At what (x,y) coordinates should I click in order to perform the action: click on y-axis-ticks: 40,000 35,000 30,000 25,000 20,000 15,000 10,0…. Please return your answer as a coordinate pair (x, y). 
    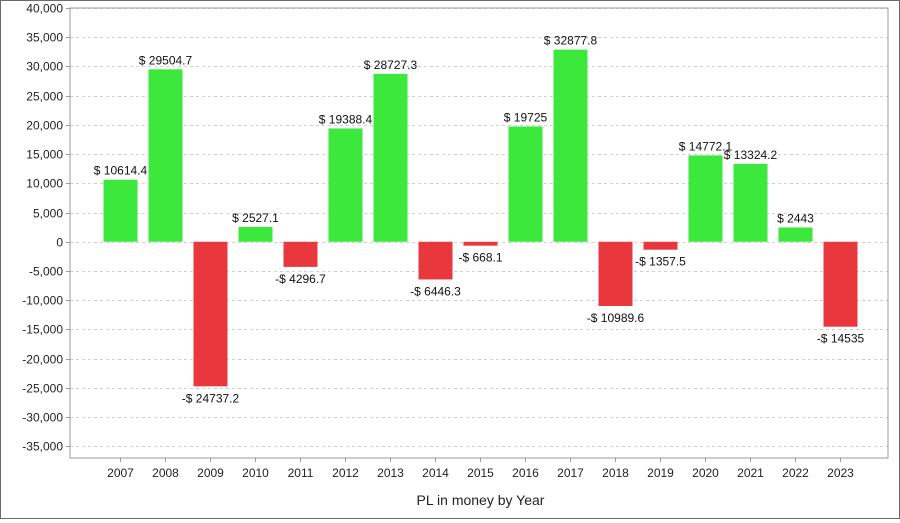
    Looking at the image, I should click on (46, 228).